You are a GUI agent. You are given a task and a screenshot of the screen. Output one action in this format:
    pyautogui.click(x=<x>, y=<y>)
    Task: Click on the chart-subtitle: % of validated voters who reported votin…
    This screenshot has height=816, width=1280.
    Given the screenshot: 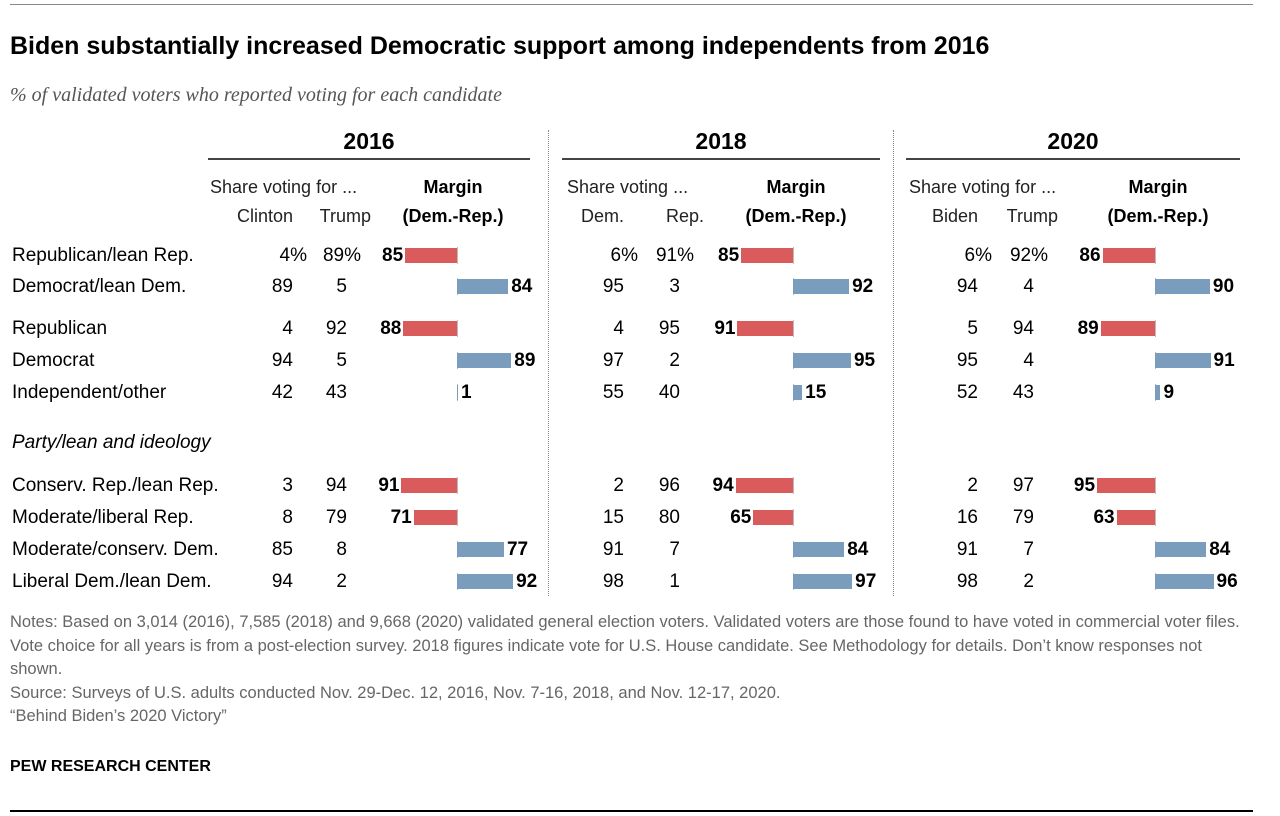 What is the action you would take?
    pyautogui.click(x=256, y=95)
    